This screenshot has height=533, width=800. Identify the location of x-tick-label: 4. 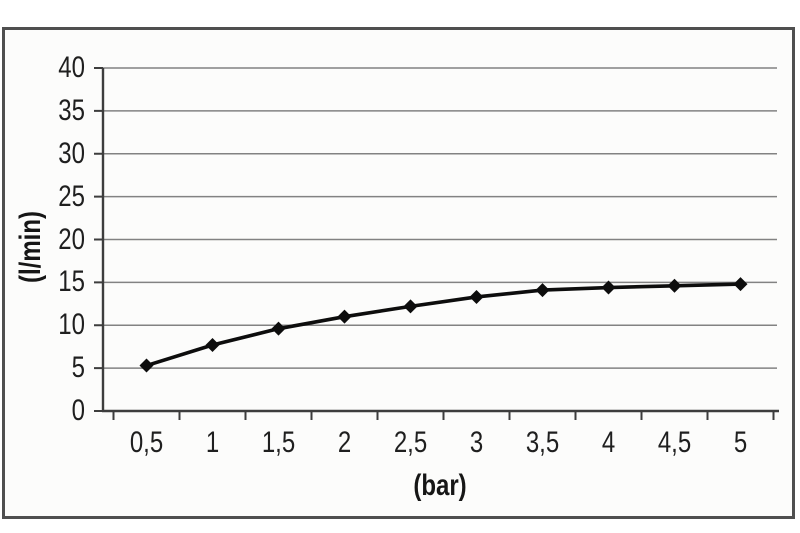
(608, 442).